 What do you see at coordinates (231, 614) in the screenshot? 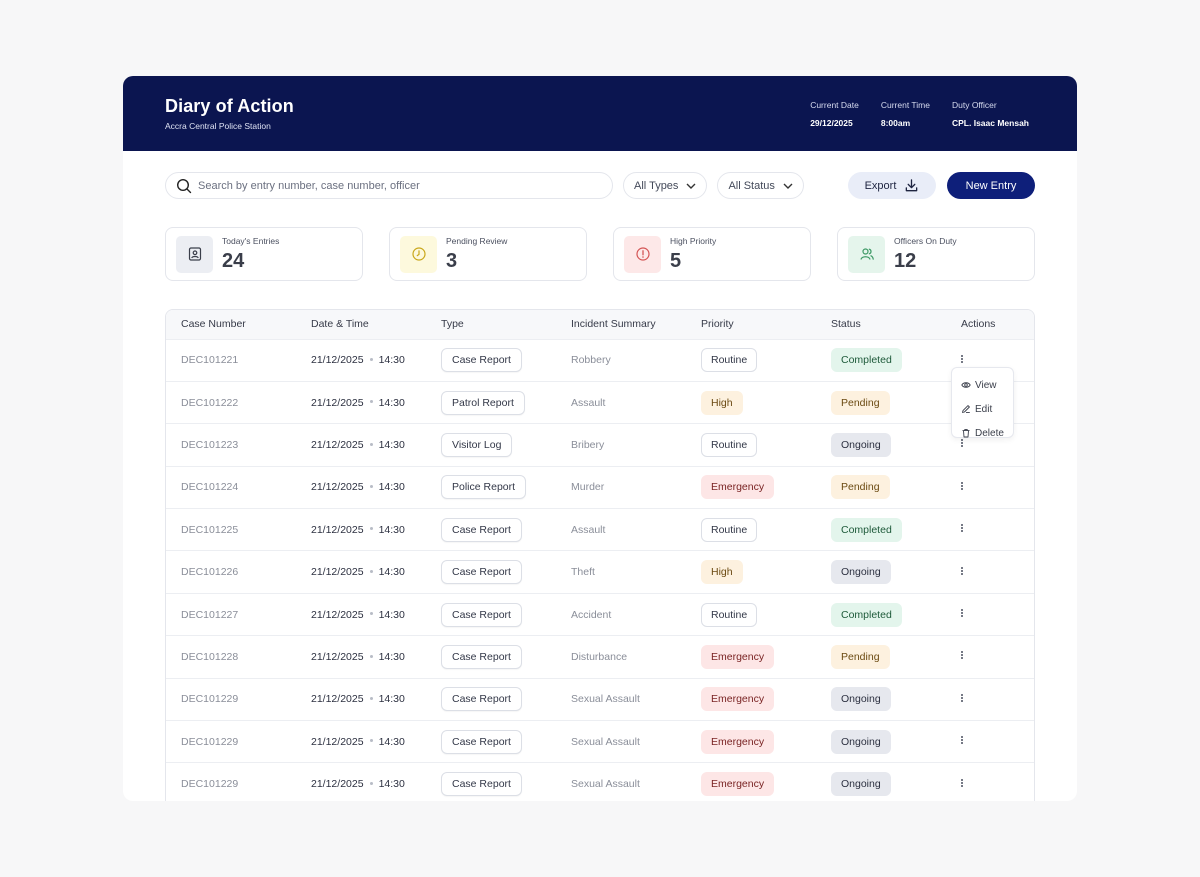
I see `case-number: DEC101227` at bounding box center [231, 614].